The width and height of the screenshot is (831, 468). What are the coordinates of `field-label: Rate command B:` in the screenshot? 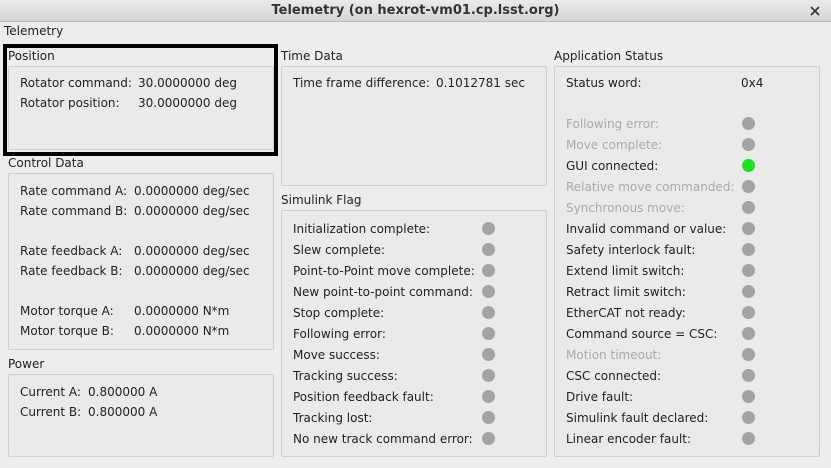 It's located at (74, 211).